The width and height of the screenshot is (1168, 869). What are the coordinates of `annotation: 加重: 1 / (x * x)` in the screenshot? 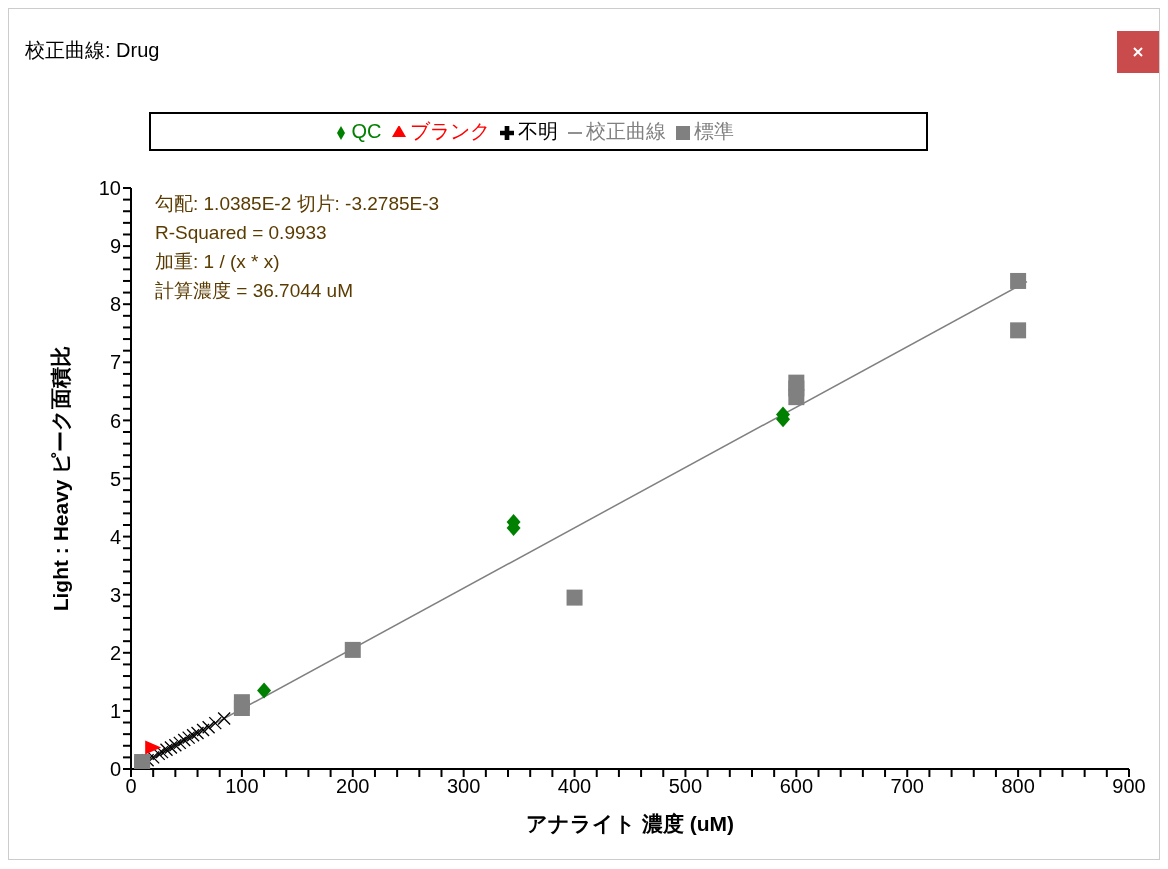 It's located at (218, 262).